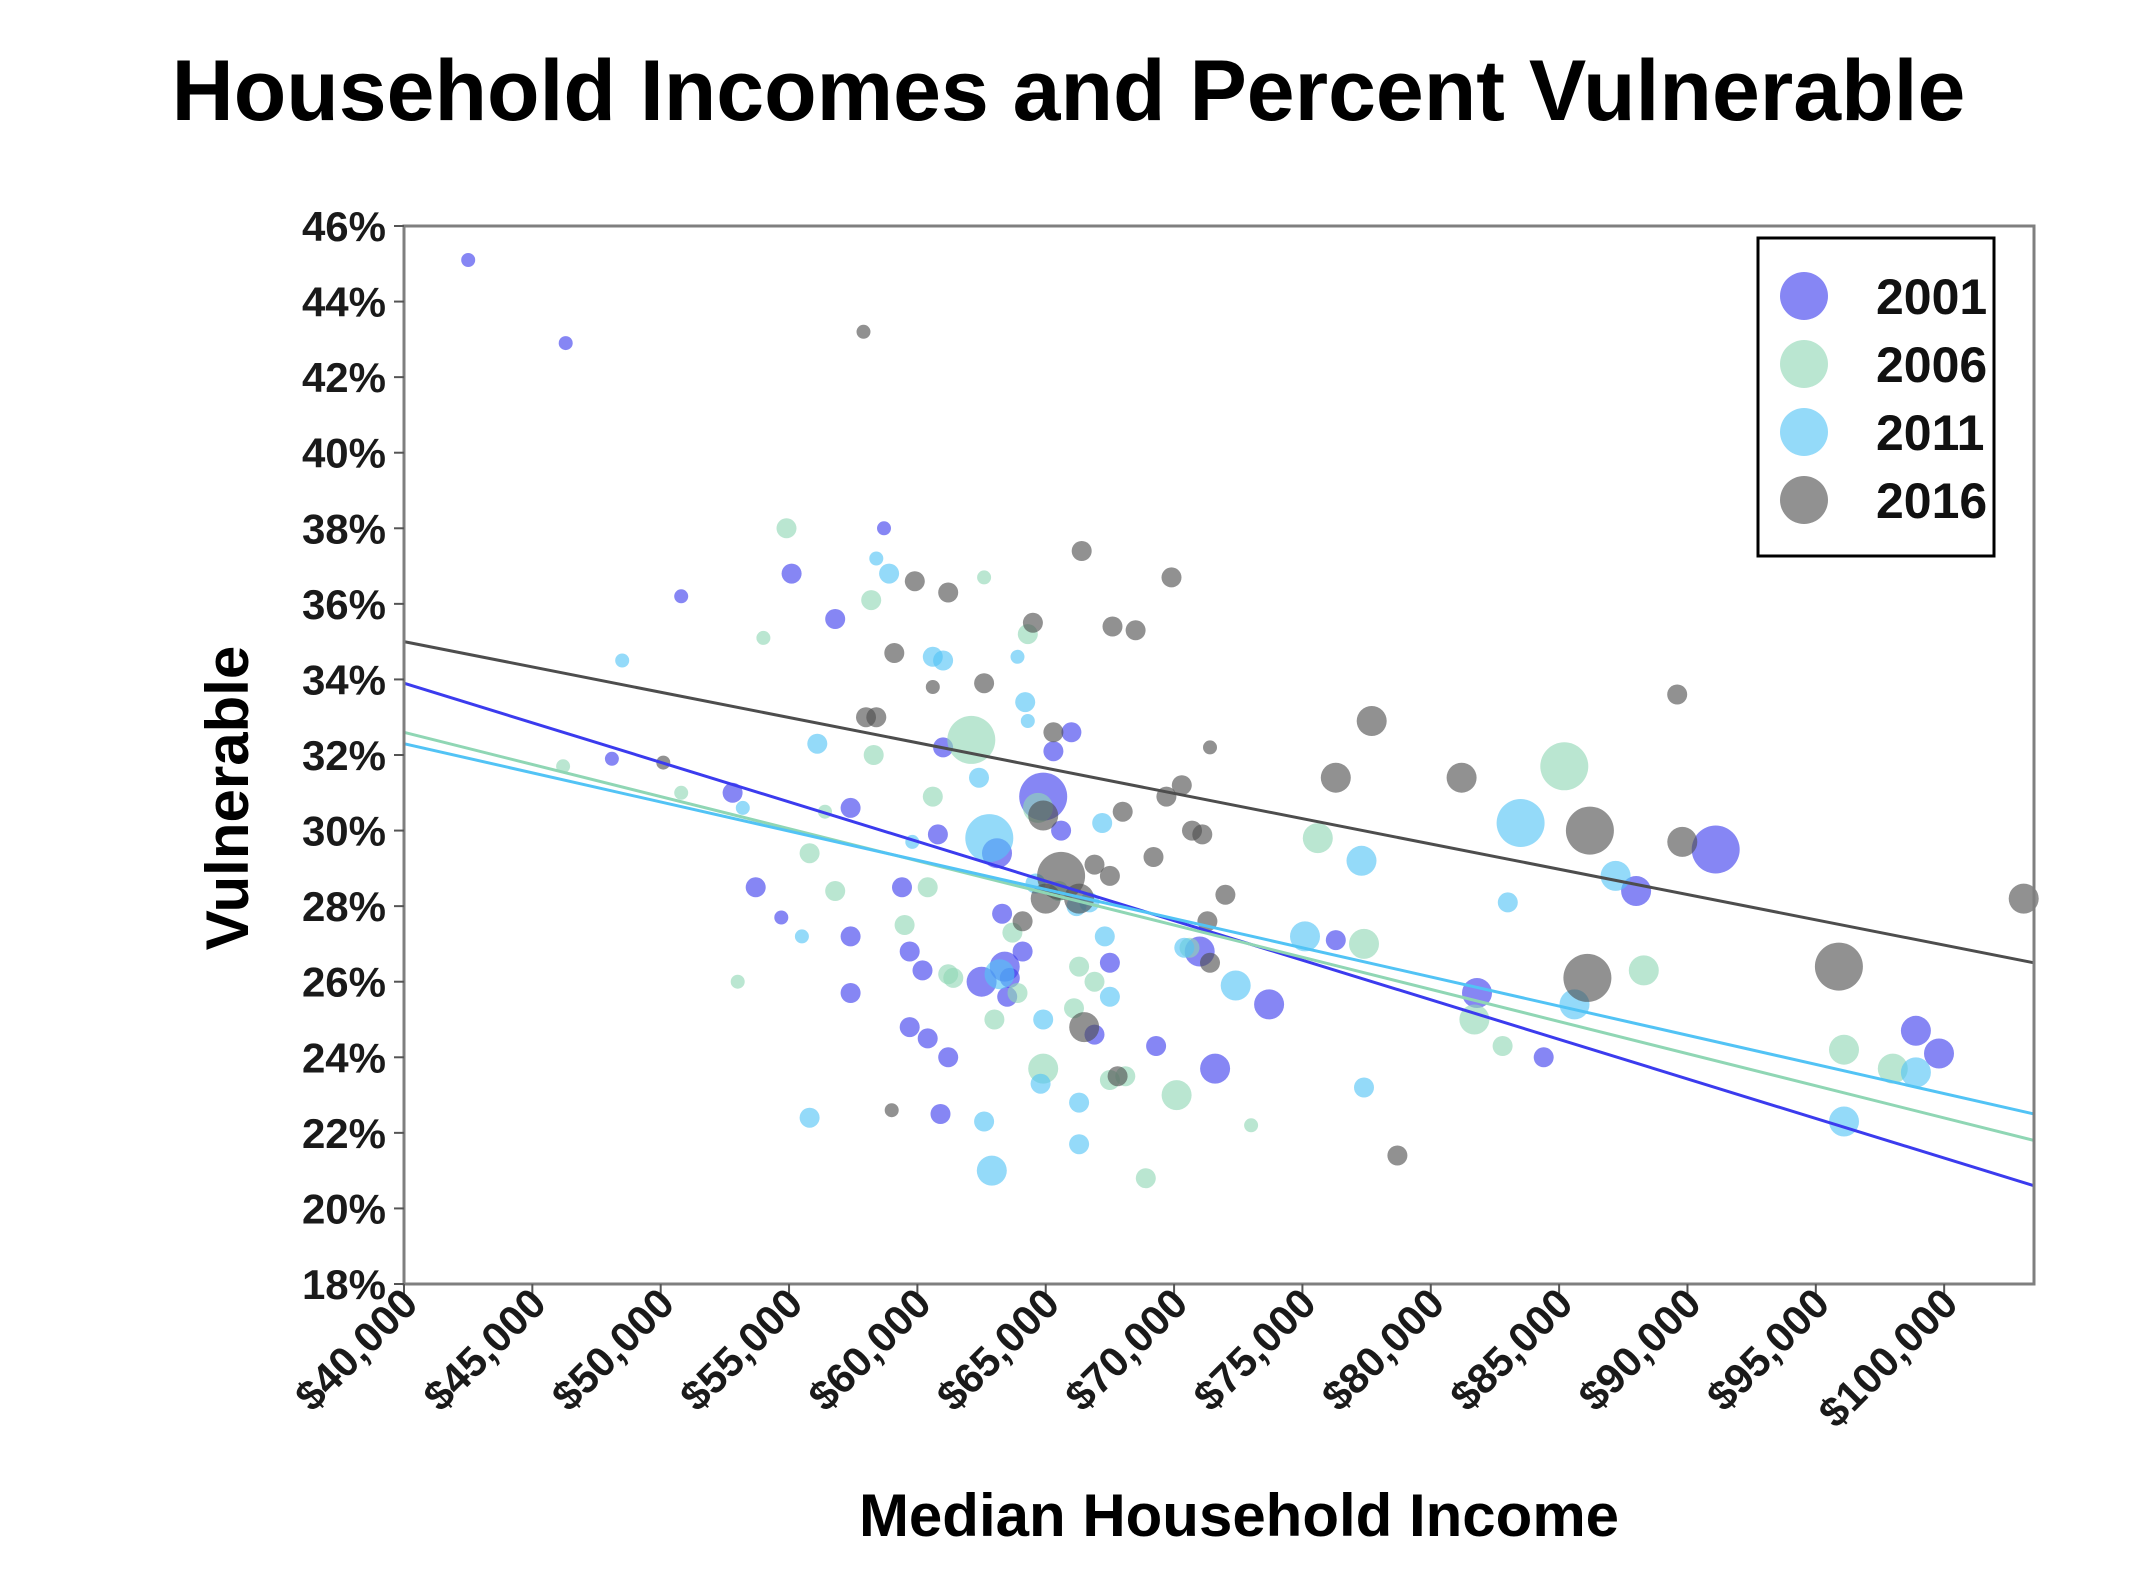 The width and height of the screenshot is (2137, 1580). What do you see at coordinates (1239, 1515) in the screenshot?
I see `x-axis-title: Median Household Income` at bounding box center [1239, 1515].